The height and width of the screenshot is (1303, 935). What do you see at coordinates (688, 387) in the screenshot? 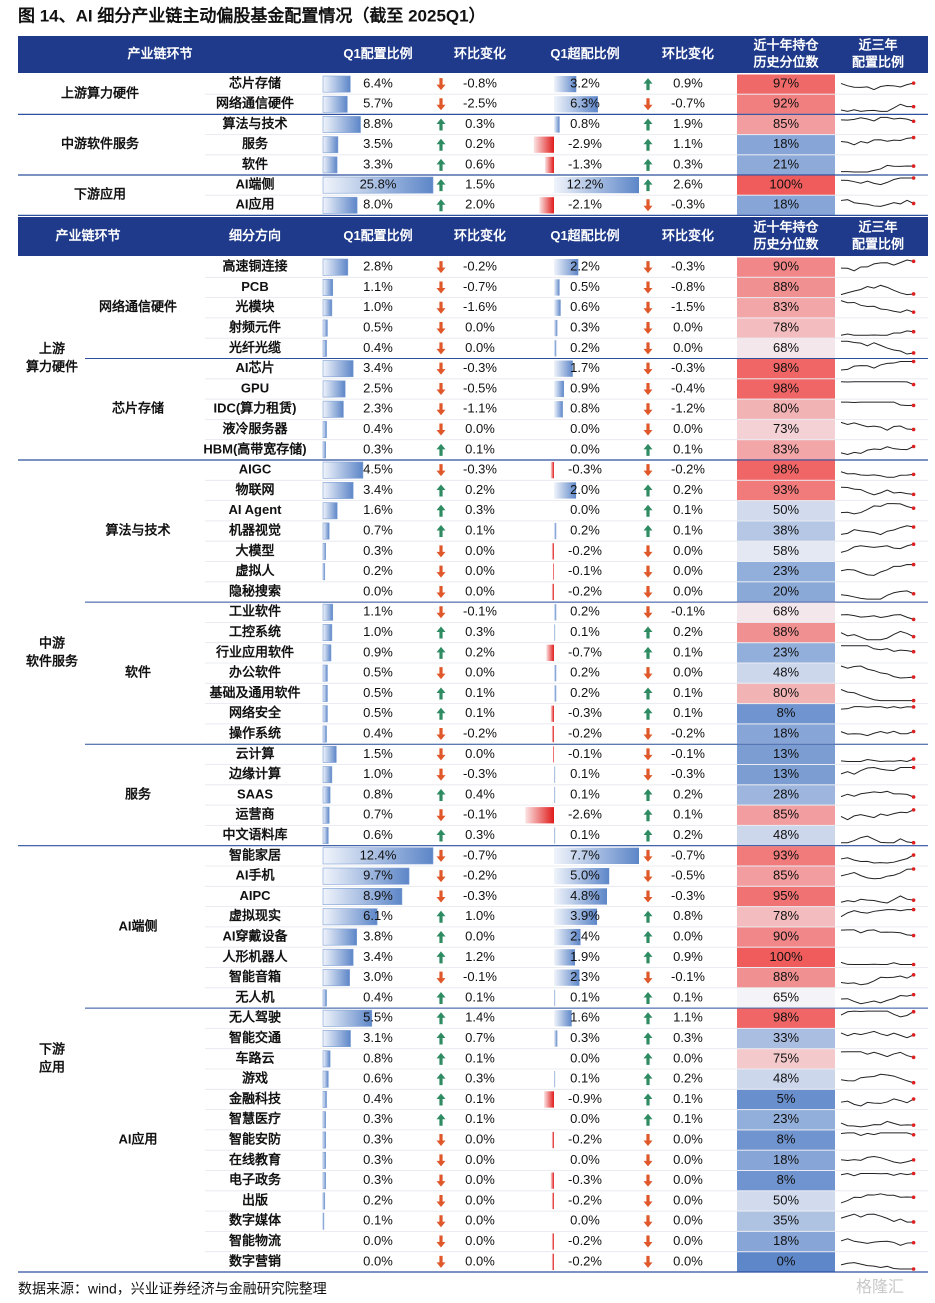
I see `overweight-change: -0.4%` at bounding box center [688, 387].